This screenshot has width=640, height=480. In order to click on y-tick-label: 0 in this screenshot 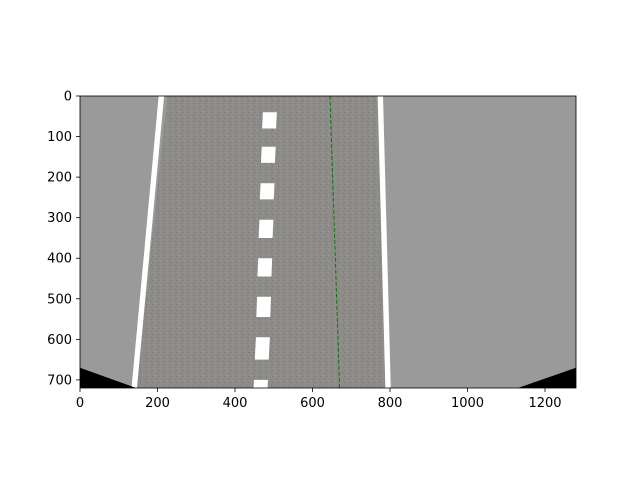, I will do `click(68, 97)`.